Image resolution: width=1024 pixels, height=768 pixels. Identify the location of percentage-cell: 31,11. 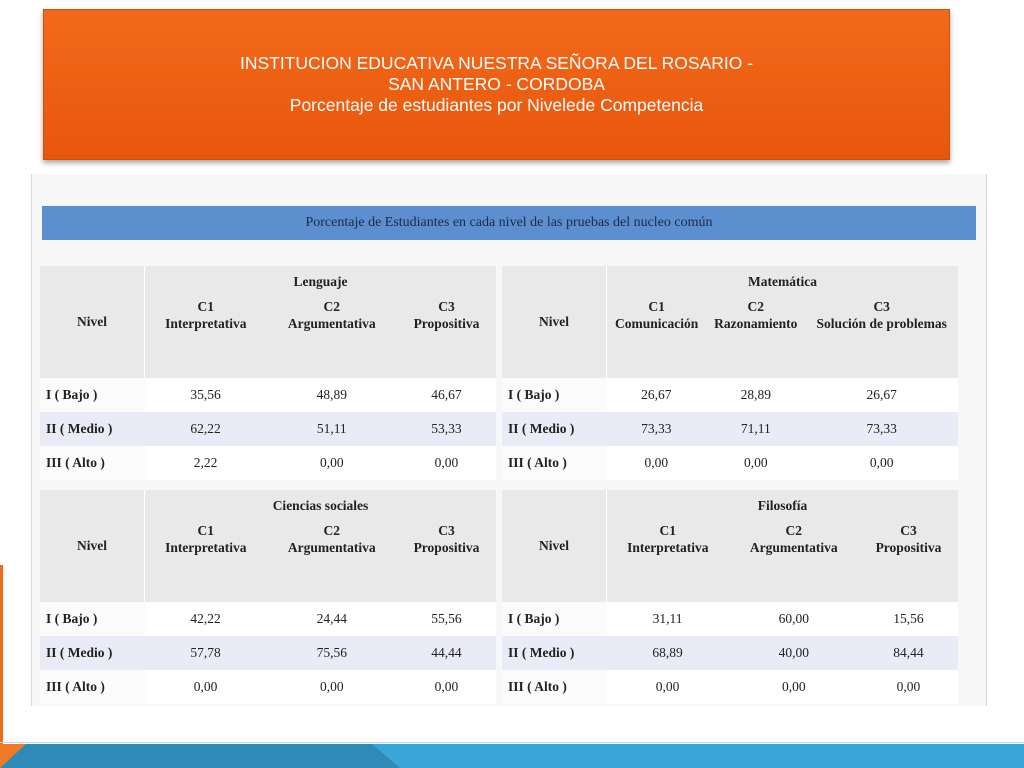
(667, 618).